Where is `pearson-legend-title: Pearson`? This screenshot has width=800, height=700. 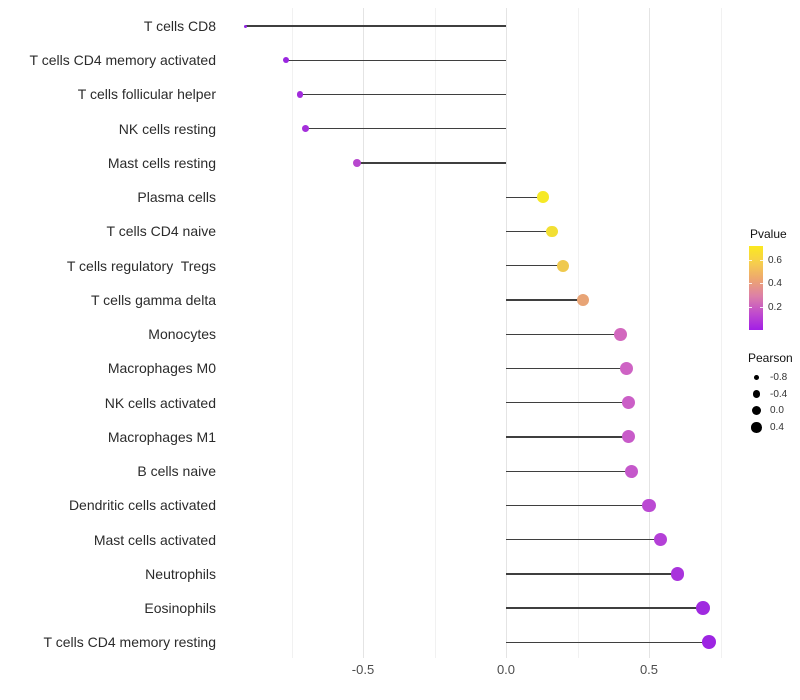
pearson-legend-title: Pearson is located at coordinates (770, 358).